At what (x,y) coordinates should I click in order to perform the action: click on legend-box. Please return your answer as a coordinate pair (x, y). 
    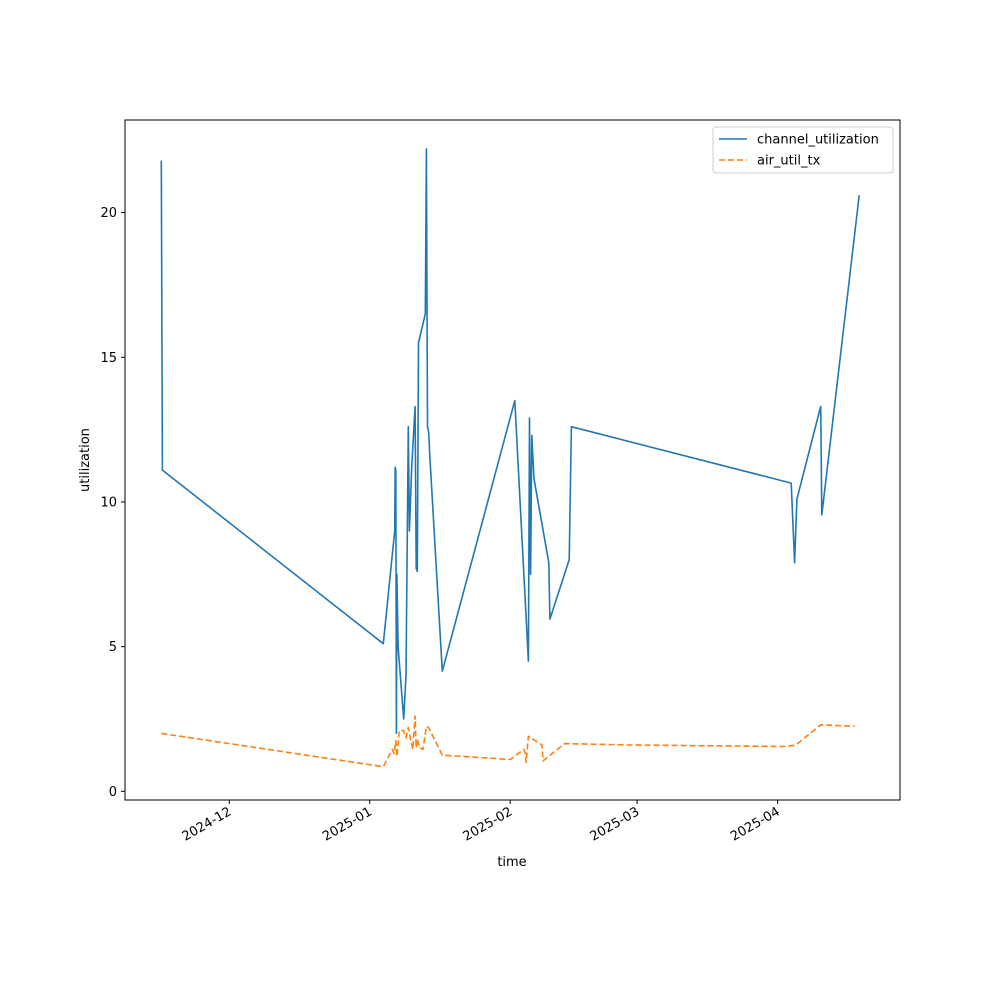
    Looking at the image, I should click on (803, 150).